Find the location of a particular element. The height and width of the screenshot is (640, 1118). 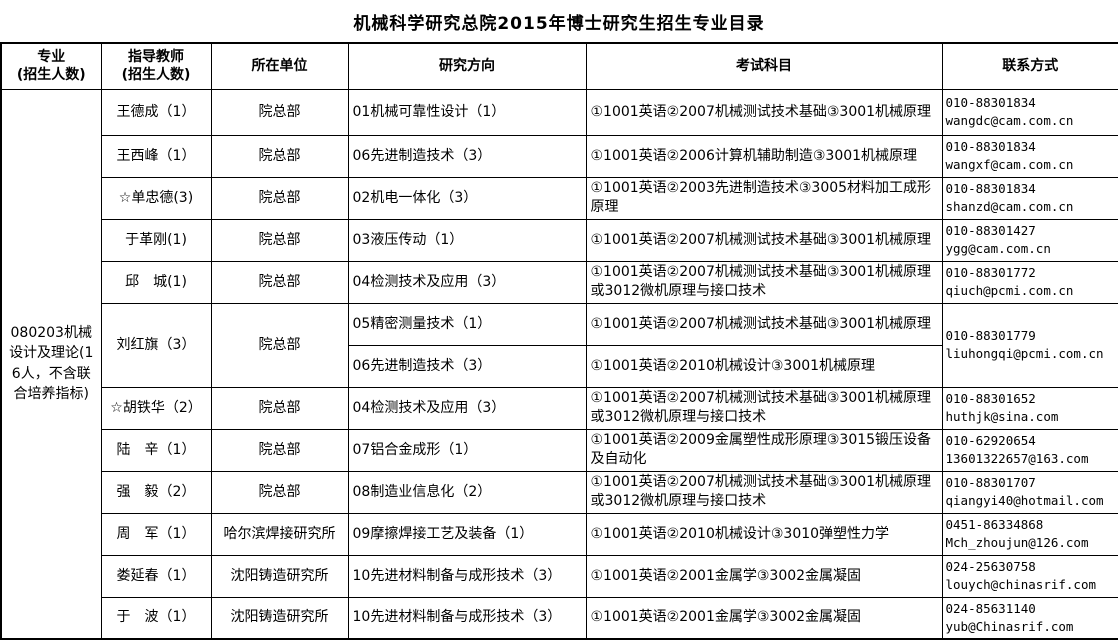

contact-email: huthjk@sina.com is located at coordinates (1002, 416).